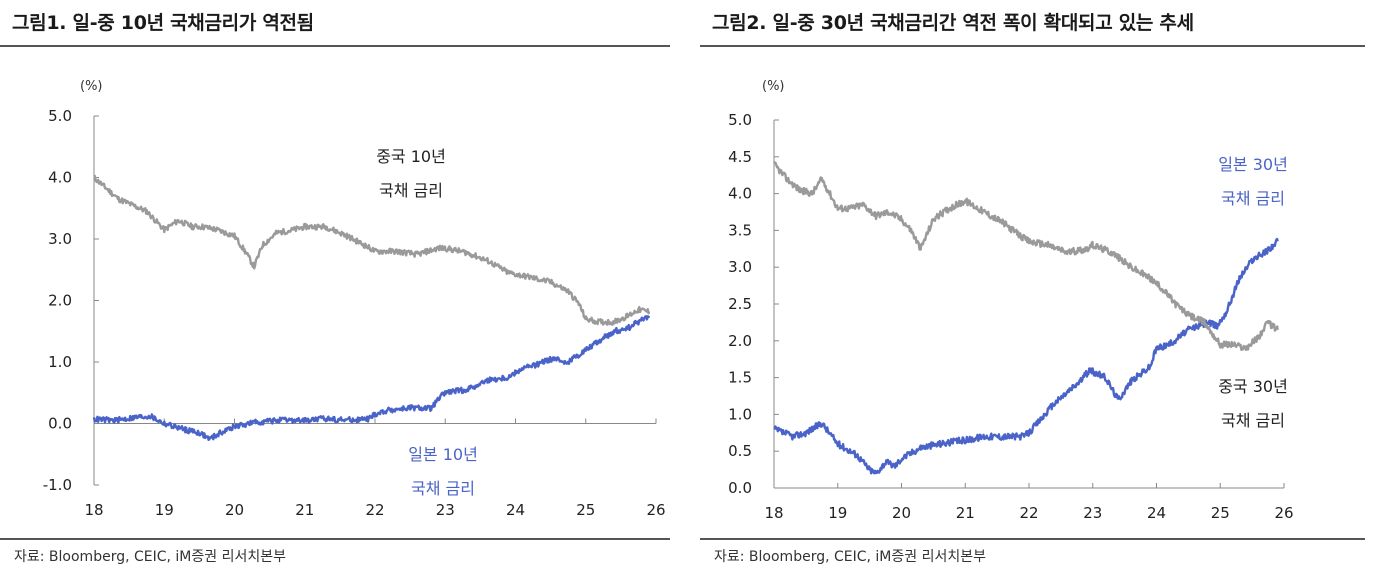 The height and width of the screenshot is (574, 1374). What do you see at coordinates (953, 23) in the screenshot?
I see `chart-title: 그림2. 일-중 30년 국채금리간 역전 폭이 확대되고 있는 추세` at bounding box center [953, 23].